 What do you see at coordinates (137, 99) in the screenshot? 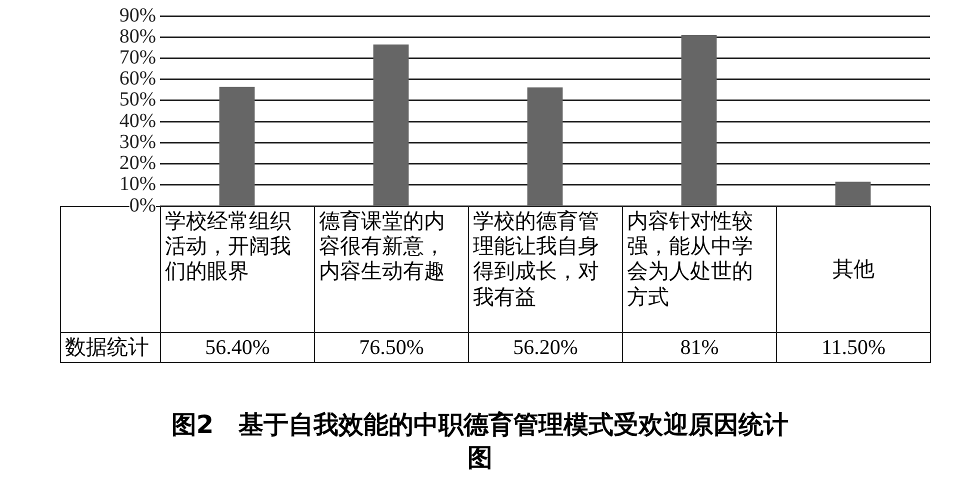
I see `y-tick-label: 50%` at bounding box center [137, 99].